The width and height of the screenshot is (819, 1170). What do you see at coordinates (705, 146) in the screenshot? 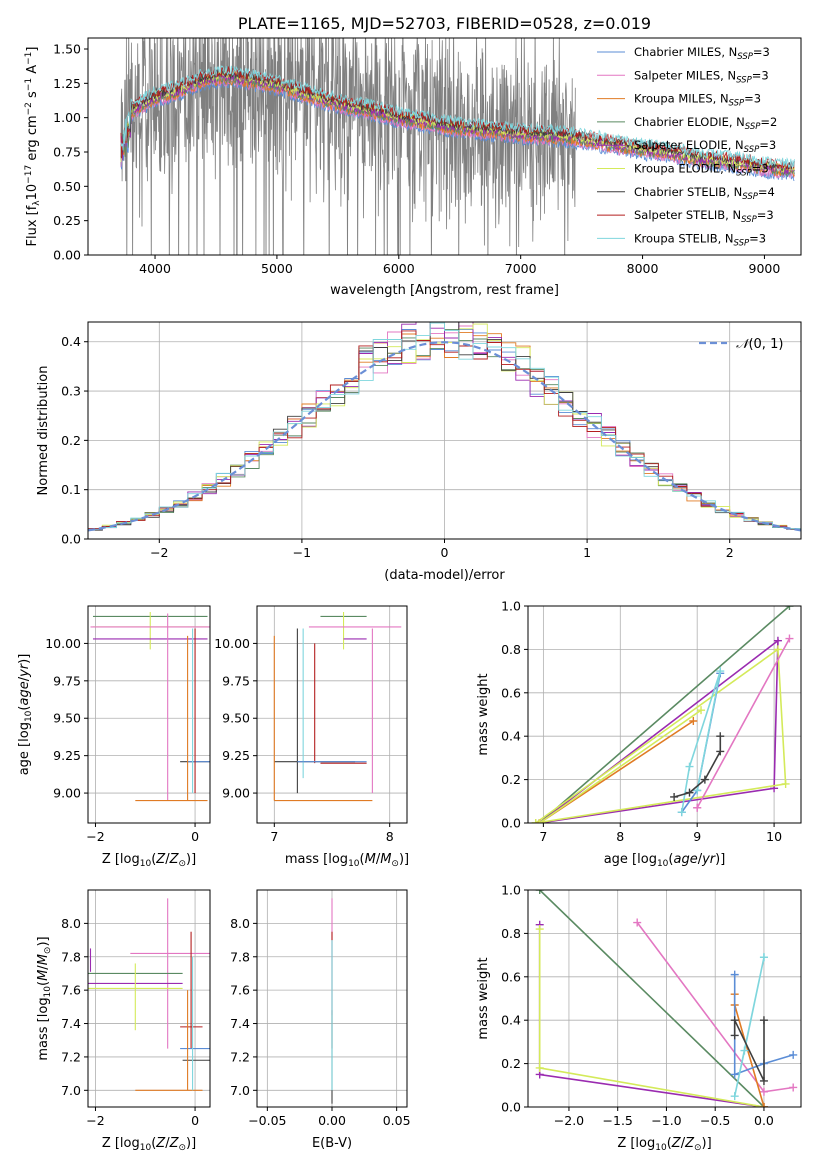
I see `legend-entry-salpeter_elodie: Salpeter ELODIE, NSSP=3` at bounding box center [705, 146].